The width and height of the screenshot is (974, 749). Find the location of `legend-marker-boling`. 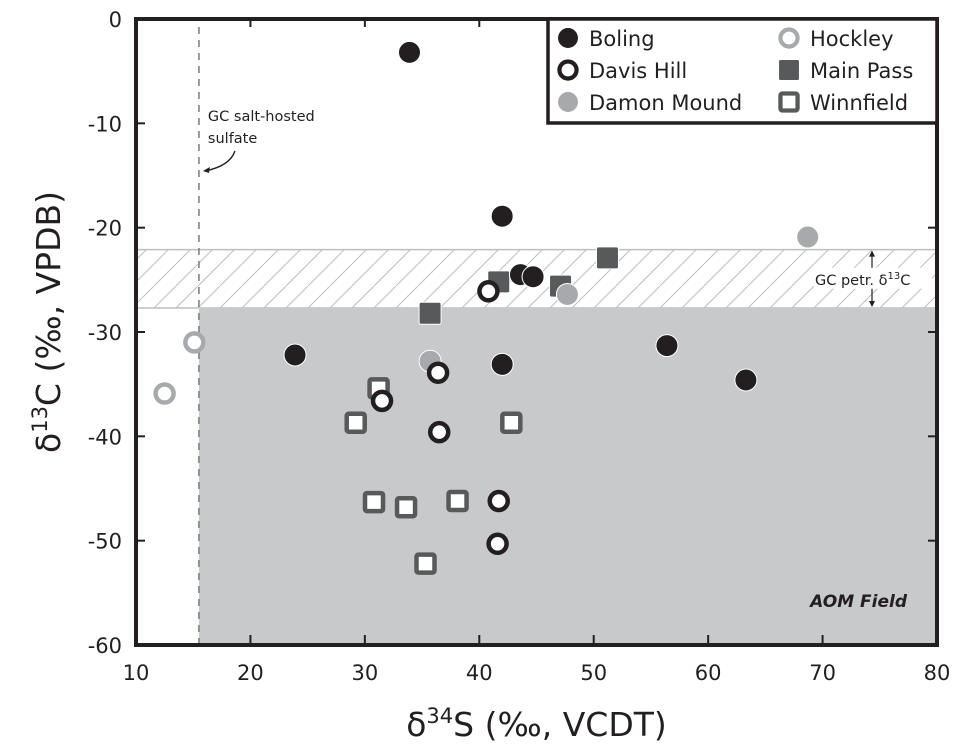

legend-marker-boling is located at coordinates (568, 38).